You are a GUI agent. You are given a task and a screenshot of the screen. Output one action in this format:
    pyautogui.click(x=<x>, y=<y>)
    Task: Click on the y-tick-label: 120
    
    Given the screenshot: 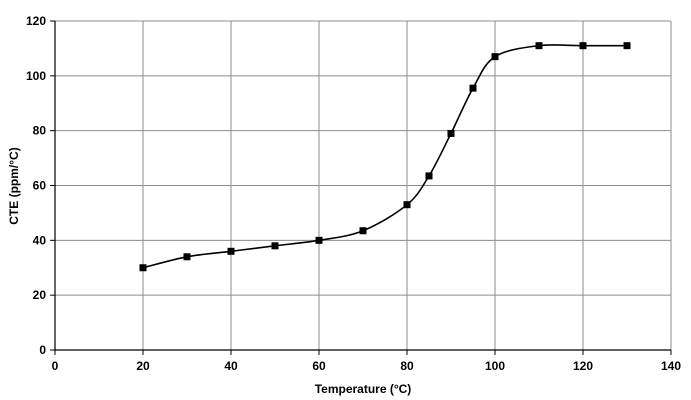 What is the action you would take?
    pyautogui.click(x=36, y=21)
    